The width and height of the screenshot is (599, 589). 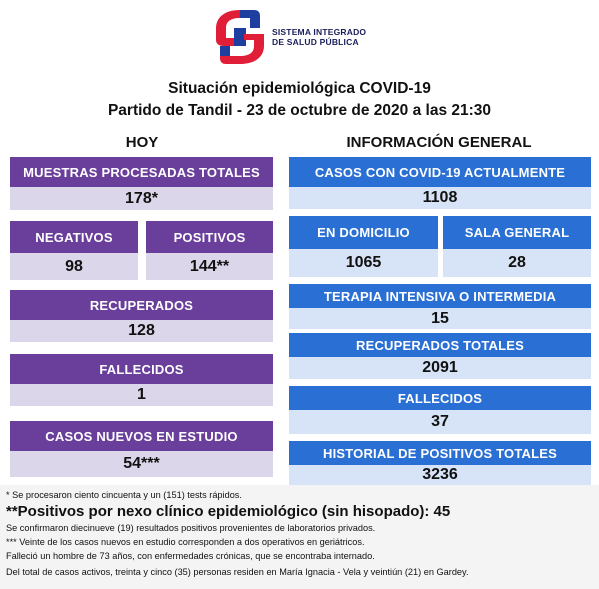 I want to click on casos-nuevos-value: 54***, so click(x=141, y=464).